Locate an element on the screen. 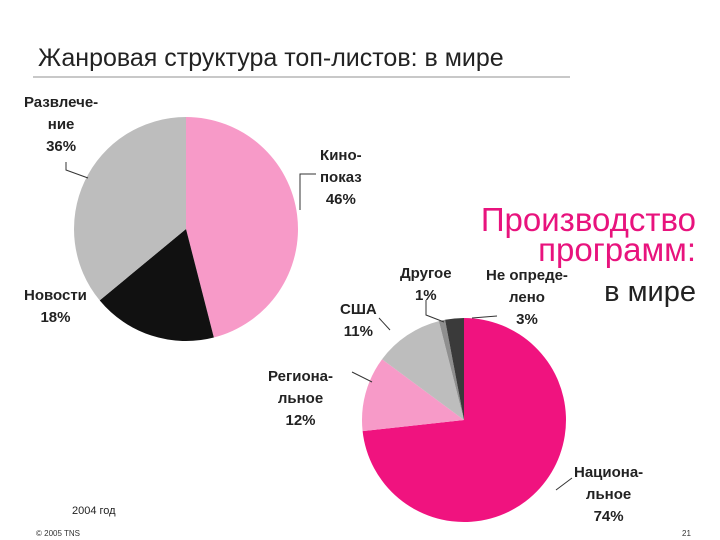 This screenshot has width=720, height=540. leader-entertainment is located at coordinates (77, 170).